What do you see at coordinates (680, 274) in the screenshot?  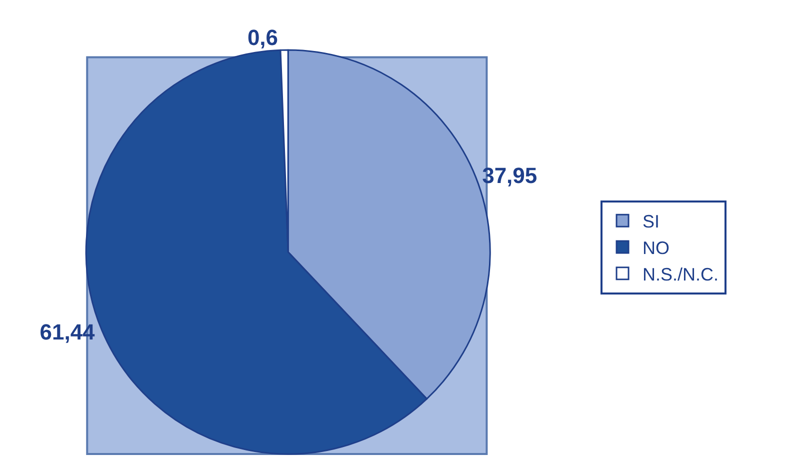 I see `legend-label: N.S./N.C.` at bounding box center [680, 274].